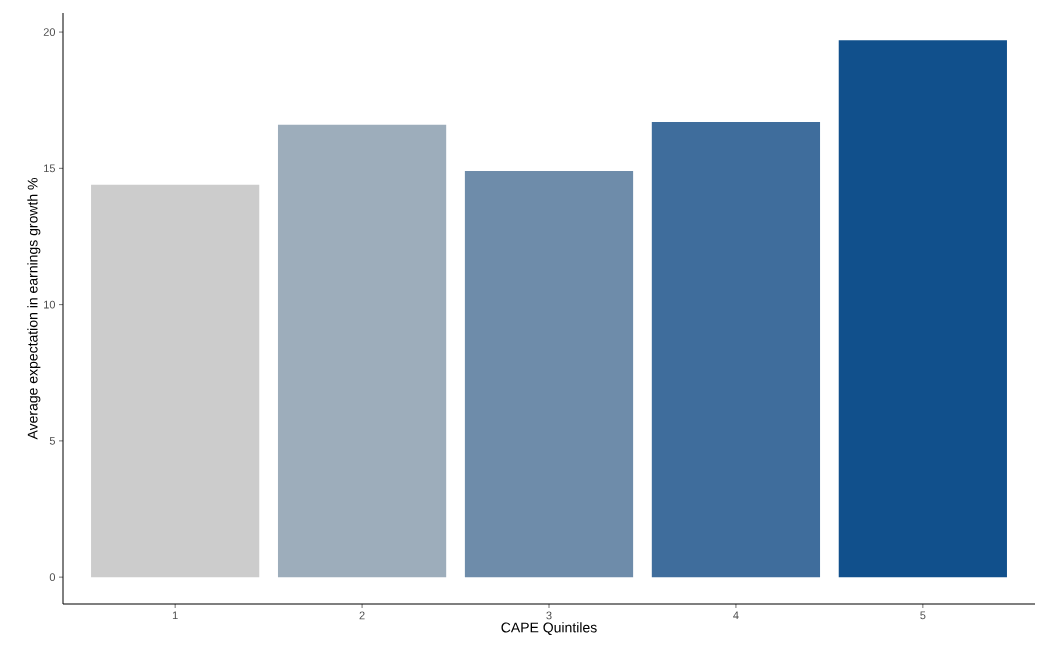  What do you see at coordinates (34, 309) in the screenshot?
I see `y-axis-title: Average expectation in earnings growth %` at bounding box center [34, 309].